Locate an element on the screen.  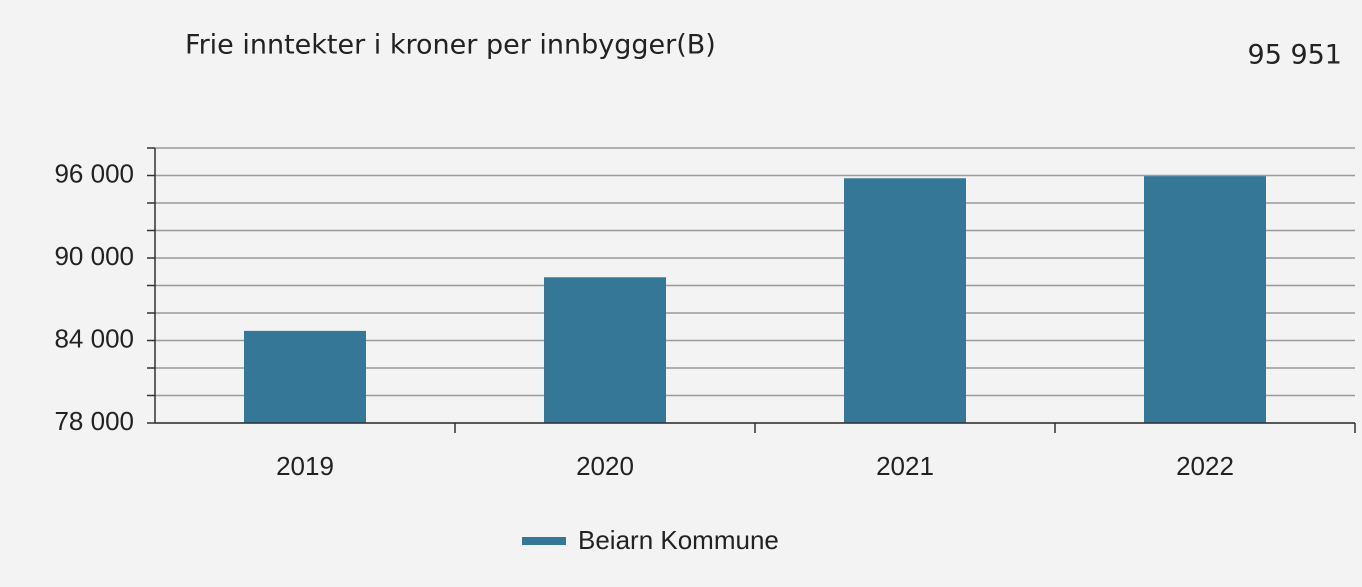
y-tick-label: 96 000 is located at coordinates (94, 173).